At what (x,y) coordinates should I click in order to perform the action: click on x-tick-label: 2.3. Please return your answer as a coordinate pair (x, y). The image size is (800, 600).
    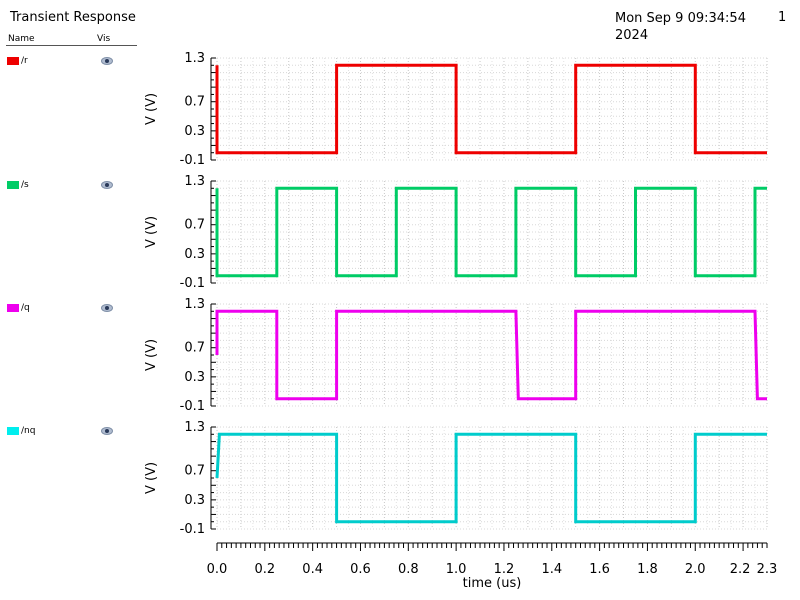
    Looking at the image, I should click on (767, 569).